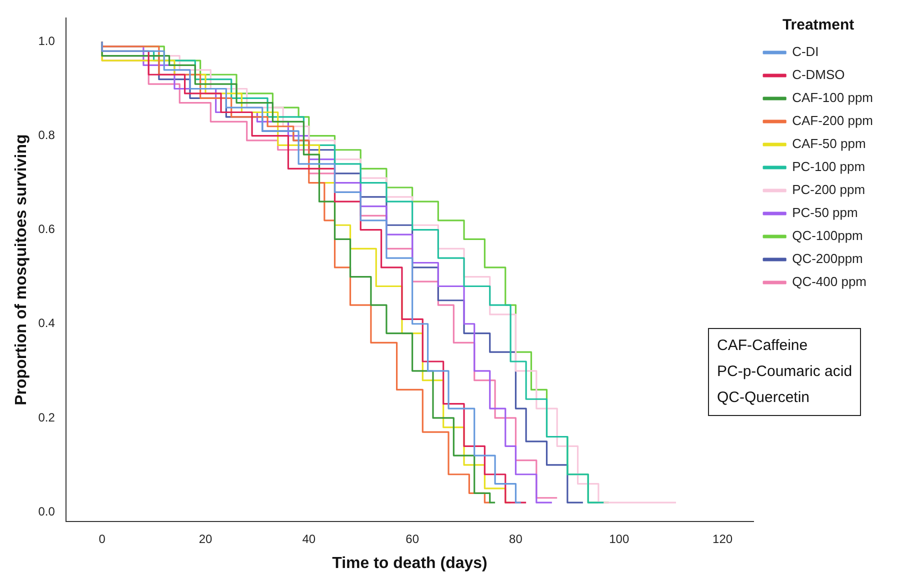 Image resolution: width=901 pixels, height=585 pixels. Describe the element at coordinates (47, 323) in the screenshot. I see `y-tick-label: 0.4` at that location.